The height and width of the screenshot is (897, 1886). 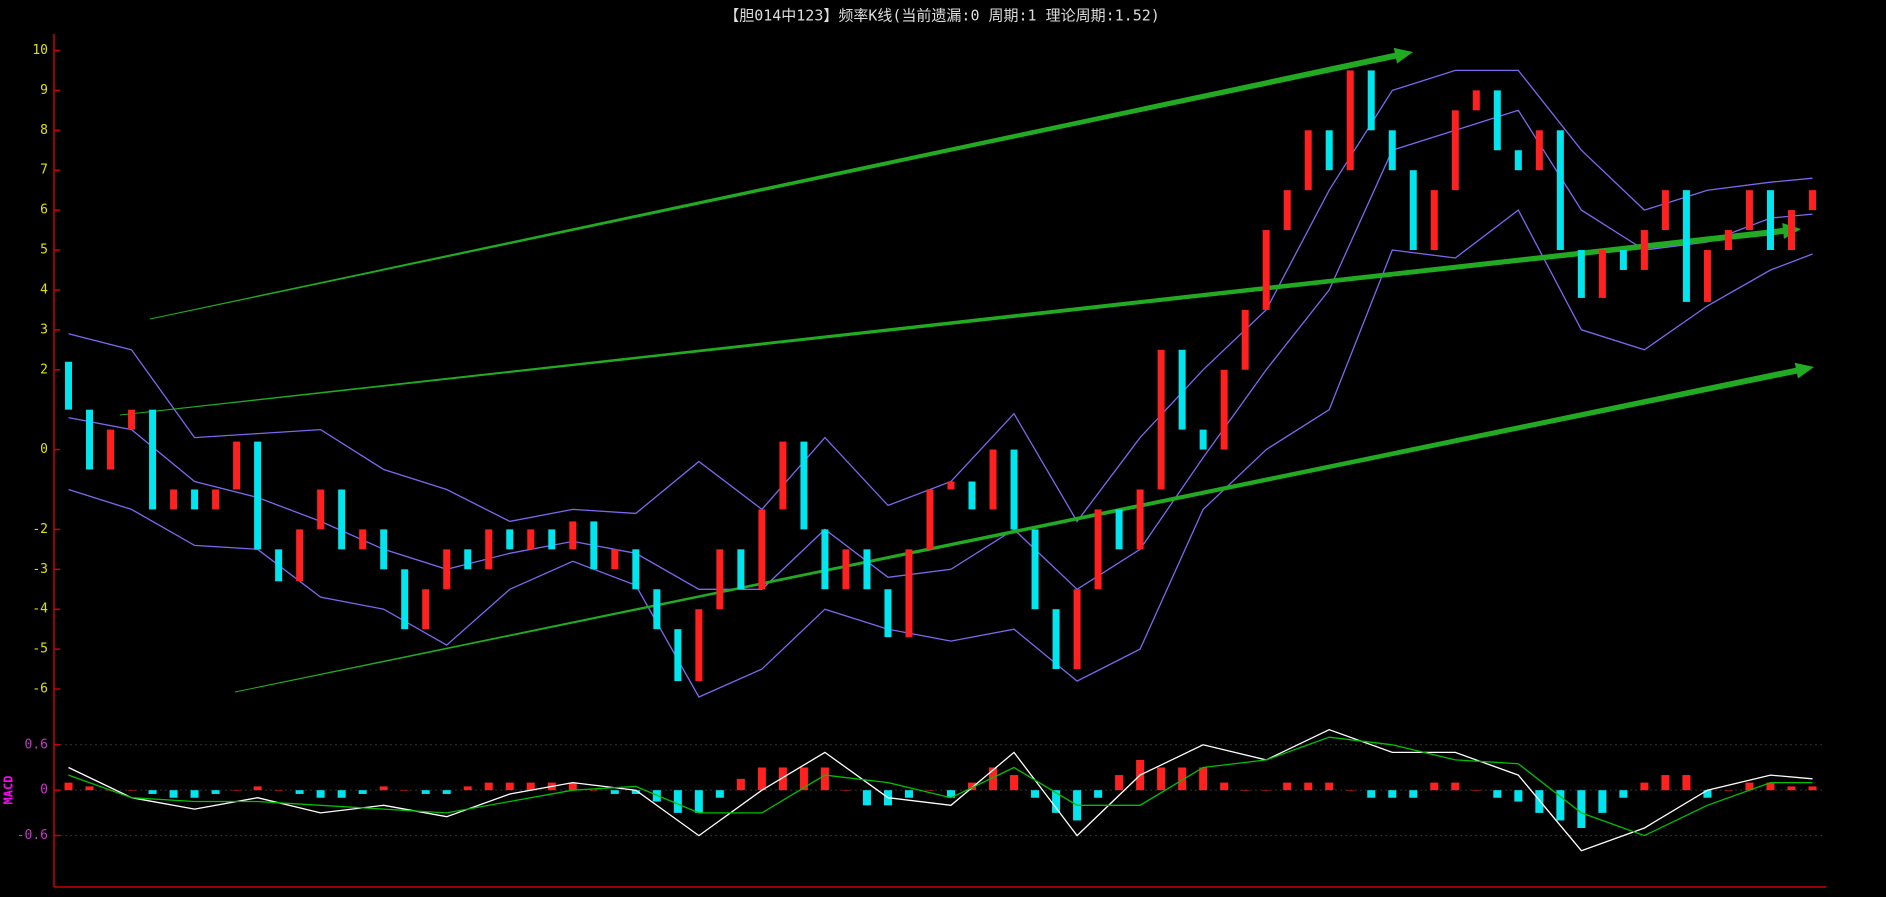 I want to click on y-tick-label: 3, so click(x=44, y=329).